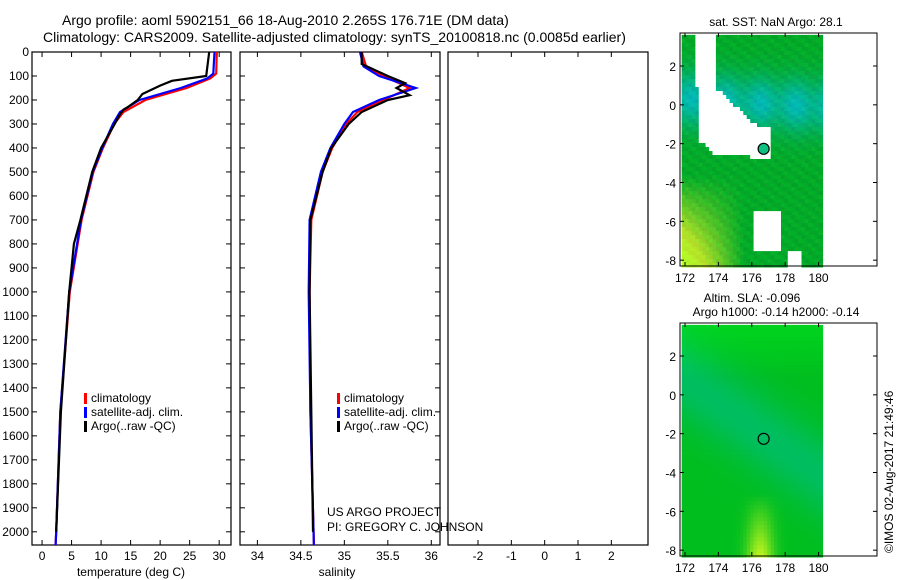 The image size is (900, 580). Describe the element at coordinates (190, 556) in the screenshot. I see `x-tick-label: 25` at that location.